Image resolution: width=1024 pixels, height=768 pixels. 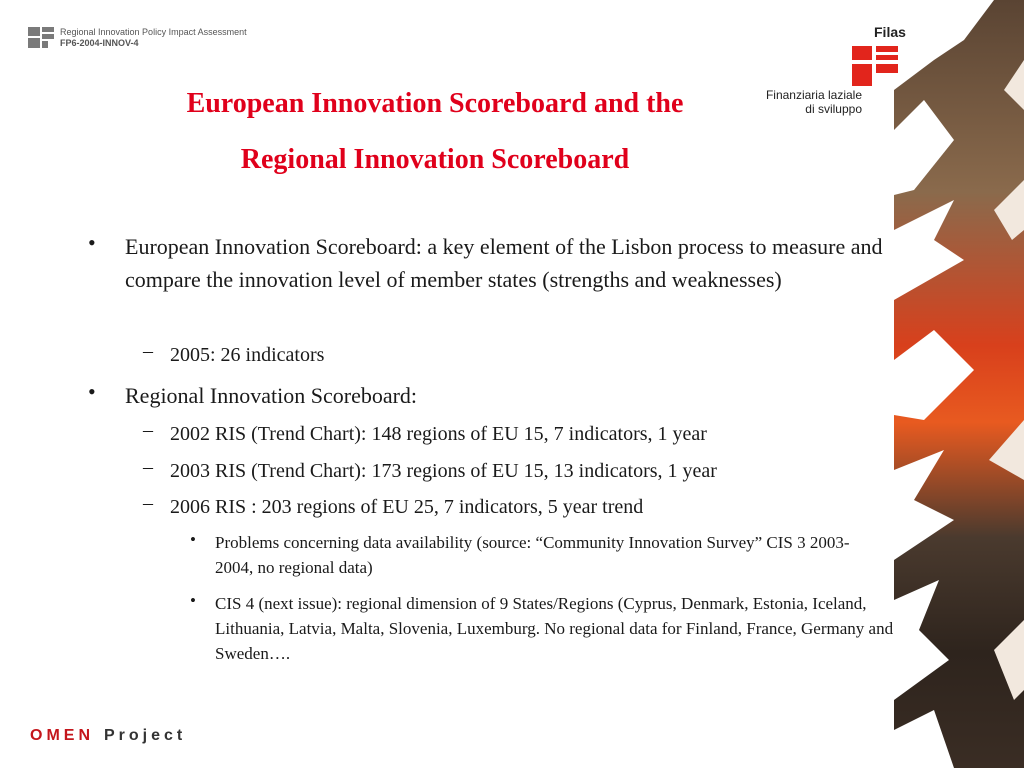 What do you see at coordinates (271, 395) in the screenshot?
I see `bullet-text: Regional Innovation Scoreboard:` at bounding box center [271, 395].